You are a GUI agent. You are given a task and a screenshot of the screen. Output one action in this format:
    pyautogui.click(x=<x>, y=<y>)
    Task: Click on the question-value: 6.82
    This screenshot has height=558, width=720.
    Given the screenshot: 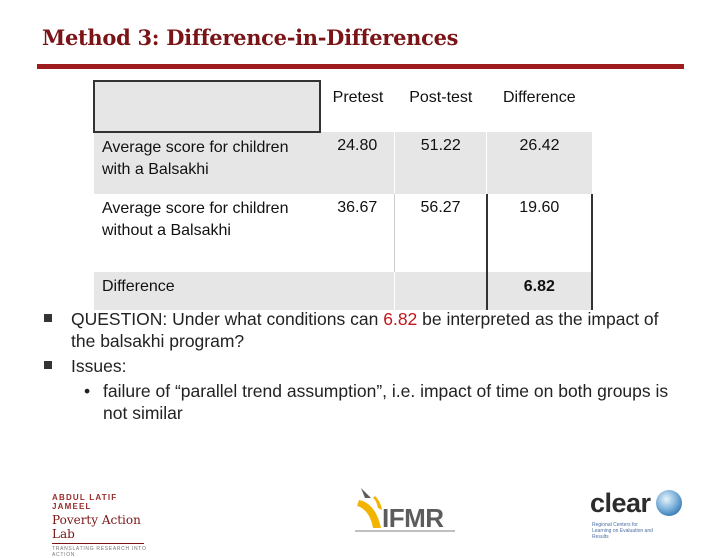 What is the action you would take?
    pyautogui.click(x=400, y=319)
    